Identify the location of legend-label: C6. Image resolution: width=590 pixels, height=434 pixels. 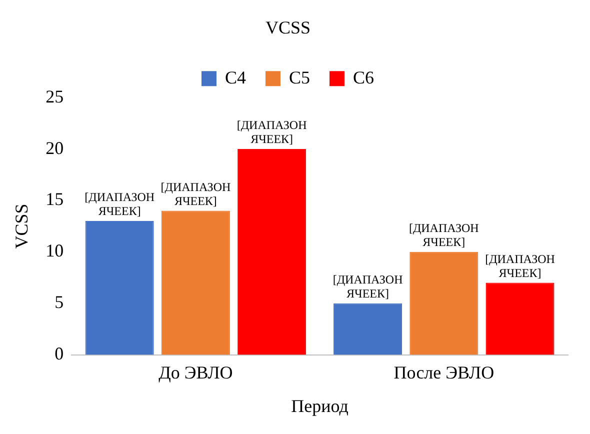
(363, 77).